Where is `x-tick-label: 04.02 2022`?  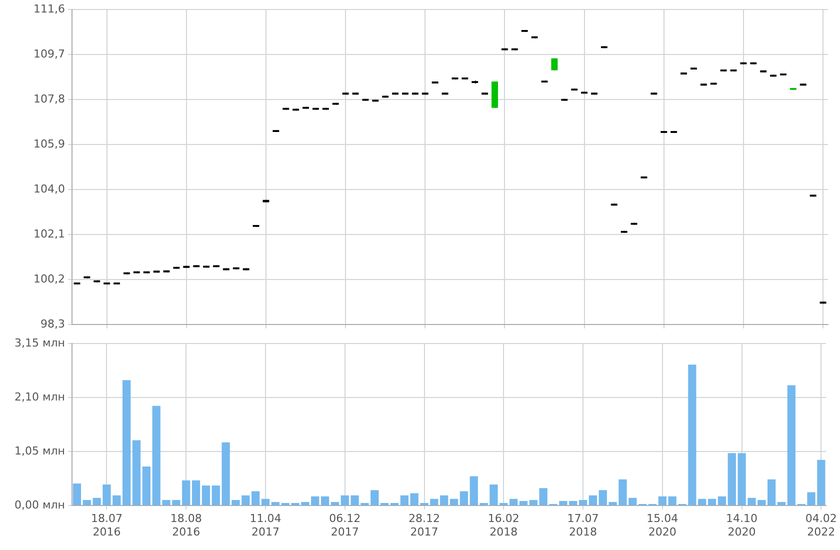 x-tick-label: 04.02 2022 is located at coordinates (821, 525).